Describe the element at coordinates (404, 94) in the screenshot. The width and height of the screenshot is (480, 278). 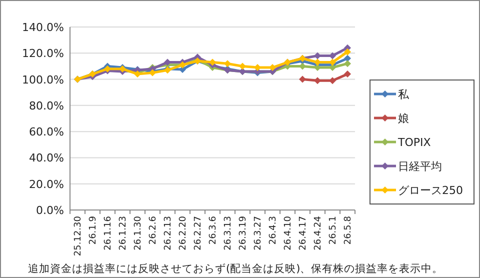
I see `legend-label: 私` at that location.